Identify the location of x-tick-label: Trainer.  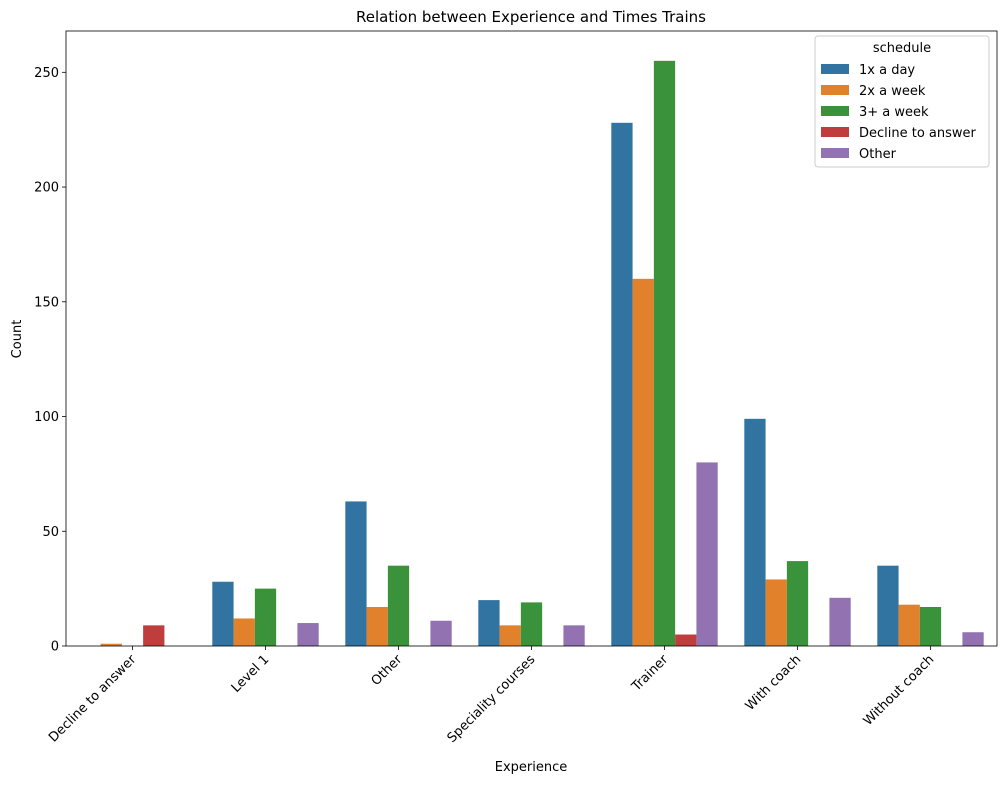
(650, 673).